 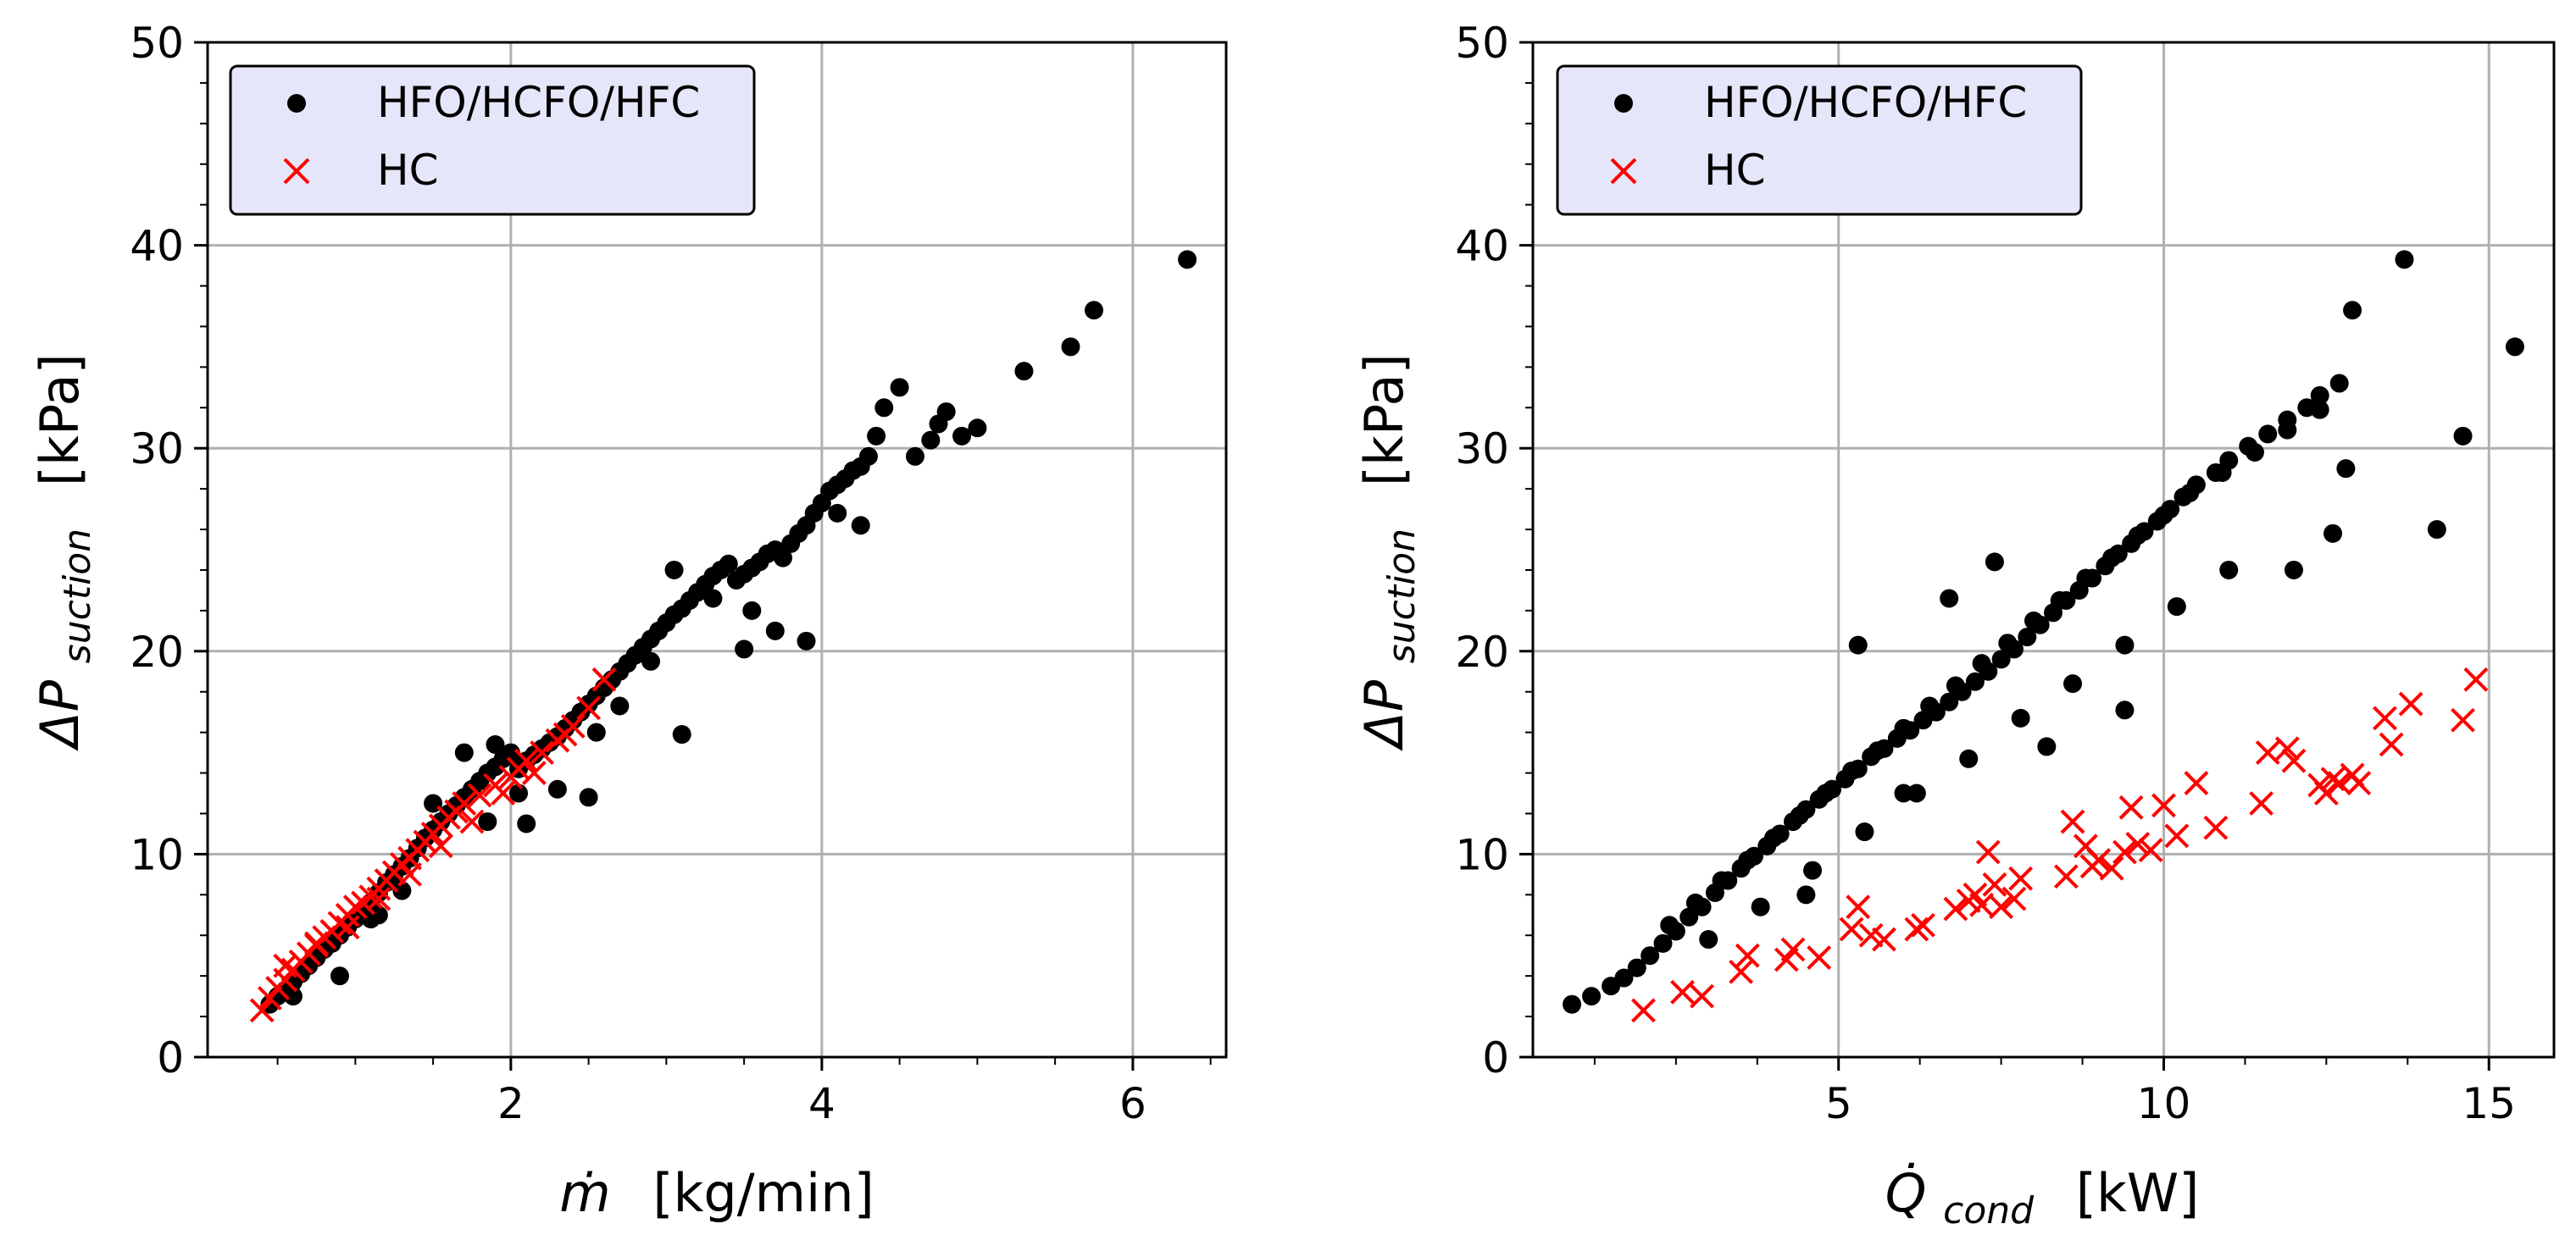 I want to click on right-x-axis-label: Q̇ cond [kW], so click(x=2042, y=1199).